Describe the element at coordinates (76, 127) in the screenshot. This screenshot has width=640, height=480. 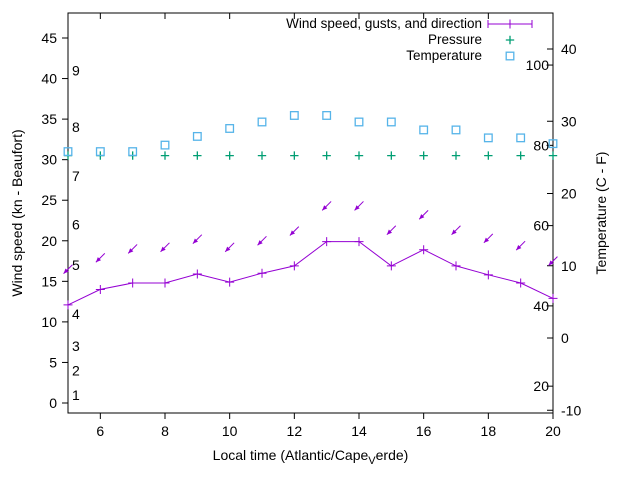
I see `beaufort-tick-label: 8` at that location.